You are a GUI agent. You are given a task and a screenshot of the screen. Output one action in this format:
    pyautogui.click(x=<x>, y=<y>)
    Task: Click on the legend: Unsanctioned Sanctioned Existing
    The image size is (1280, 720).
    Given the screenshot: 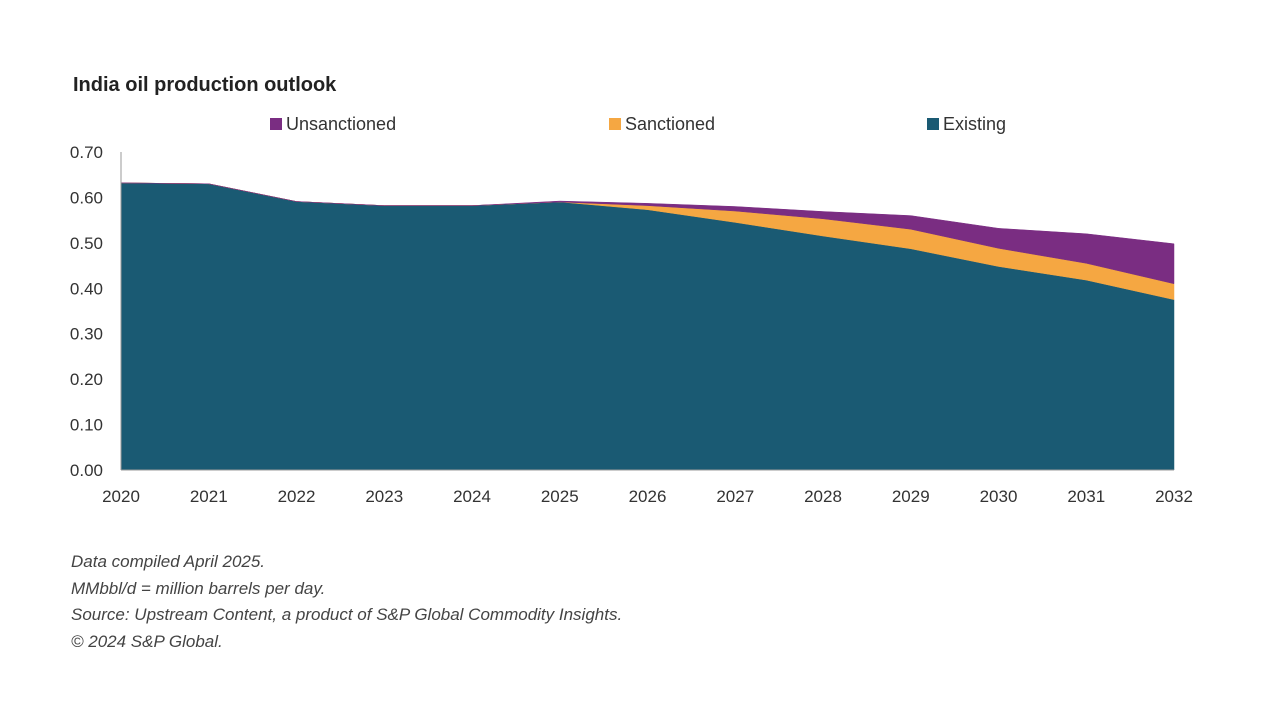 What is the action you would take?
    pyautogui.click(x=638, y=124)
    